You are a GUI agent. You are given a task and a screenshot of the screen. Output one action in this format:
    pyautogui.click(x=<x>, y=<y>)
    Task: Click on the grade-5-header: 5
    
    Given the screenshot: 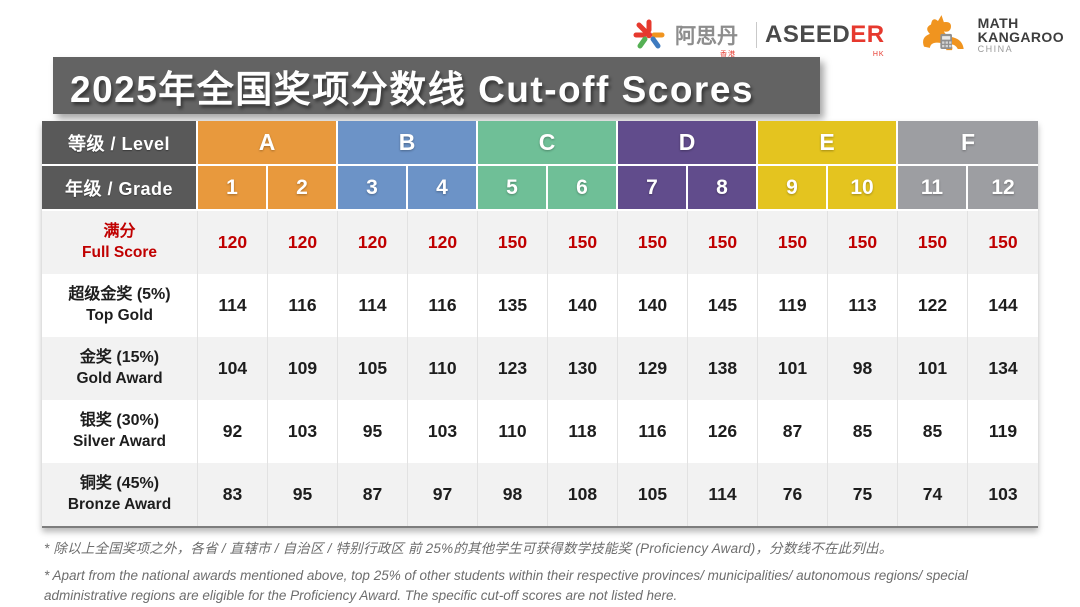 What is the action you would take?
    pyautogui.click(x=513, y=188)
    